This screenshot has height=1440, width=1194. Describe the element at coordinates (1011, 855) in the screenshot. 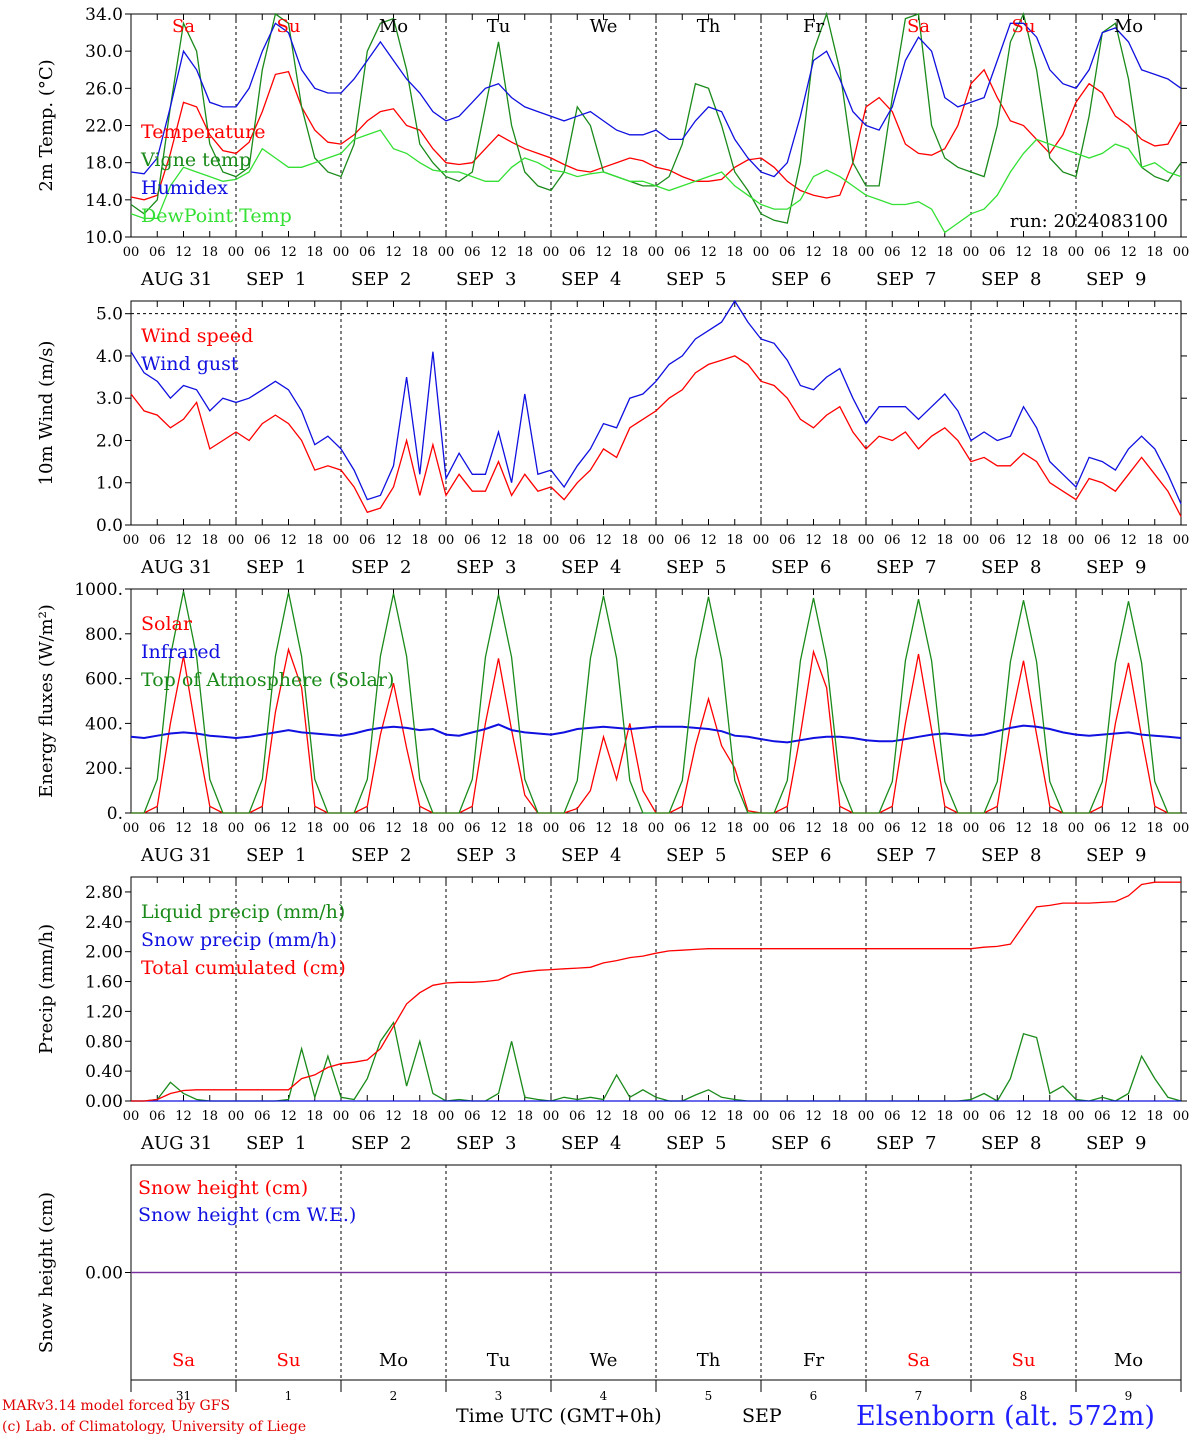

I see `date-label: SEP 8` at that location.